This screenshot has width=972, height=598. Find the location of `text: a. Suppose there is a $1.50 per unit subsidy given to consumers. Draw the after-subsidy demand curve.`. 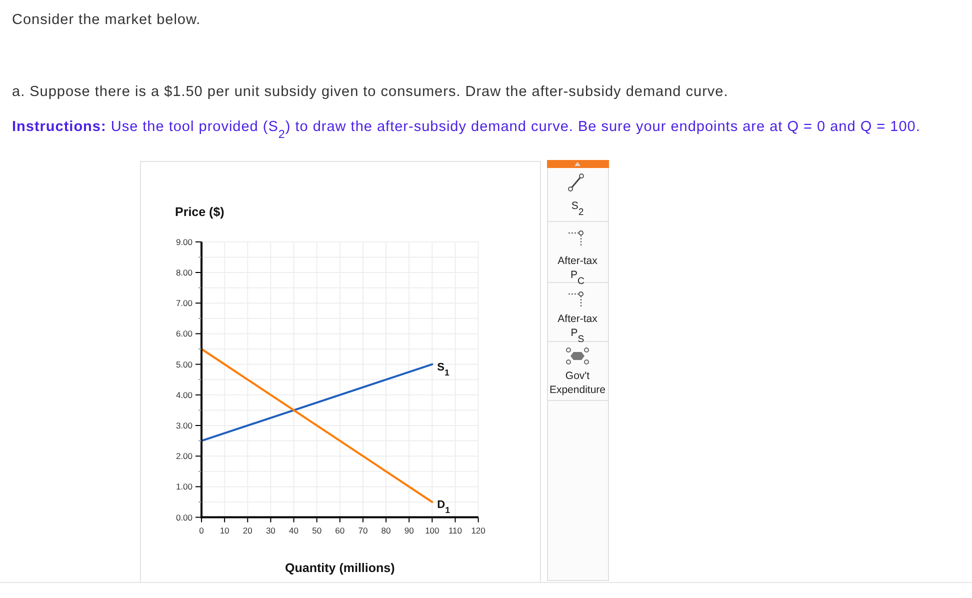

text: a. Suppose there is a $1.50 per unit subsidy given to consumers. Draw the after-subsidy demand curve. is located at coordinates (370, 92).